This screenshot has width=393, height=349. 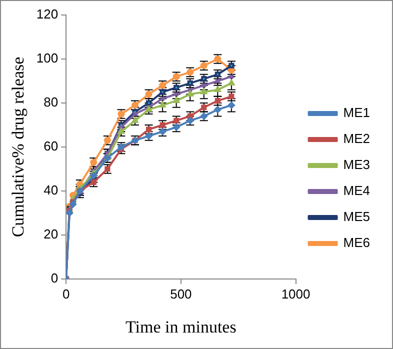 I want to click on y-tick-label: 100, so click(x=47, y=58).